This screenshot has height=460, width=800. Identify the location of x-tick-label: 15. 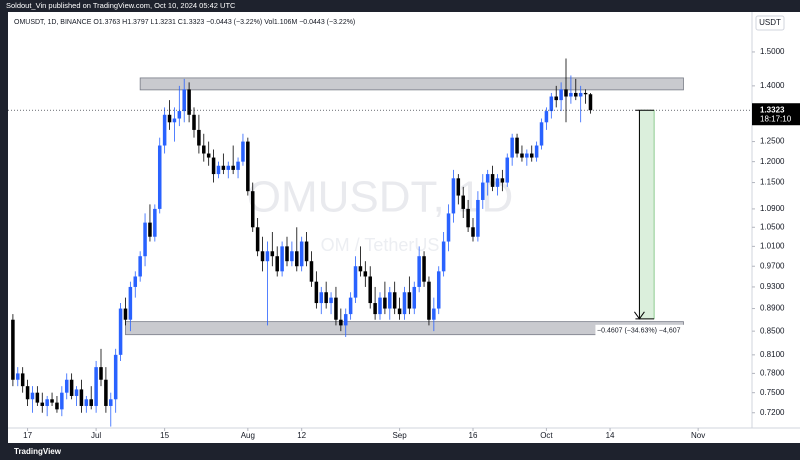
(164, 435).